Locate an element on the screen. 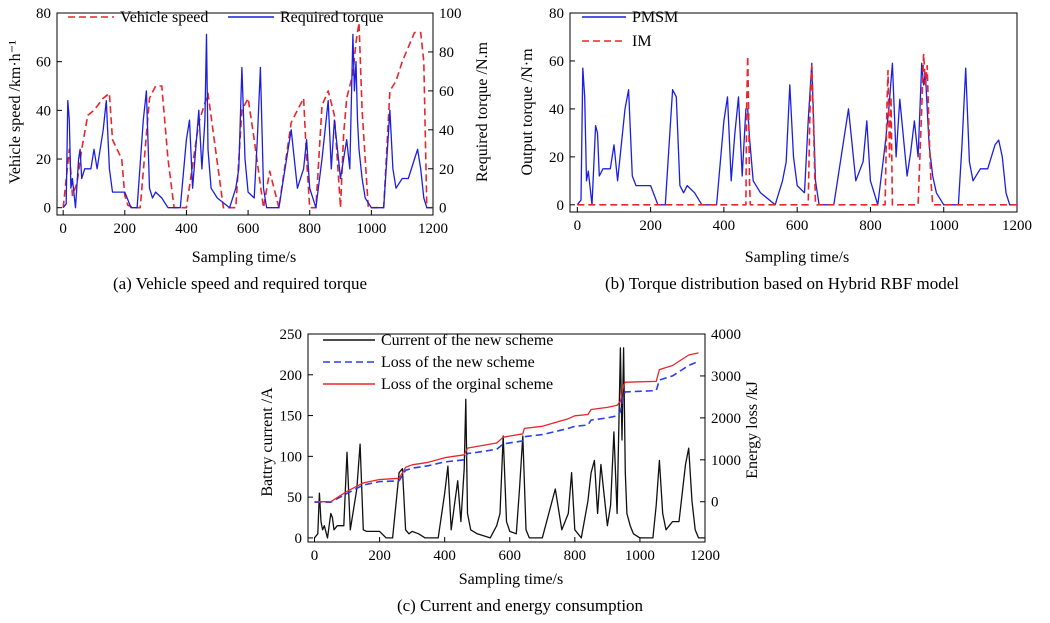  xlabel-c: Sampling time/s is located at coordinates (511, 579).